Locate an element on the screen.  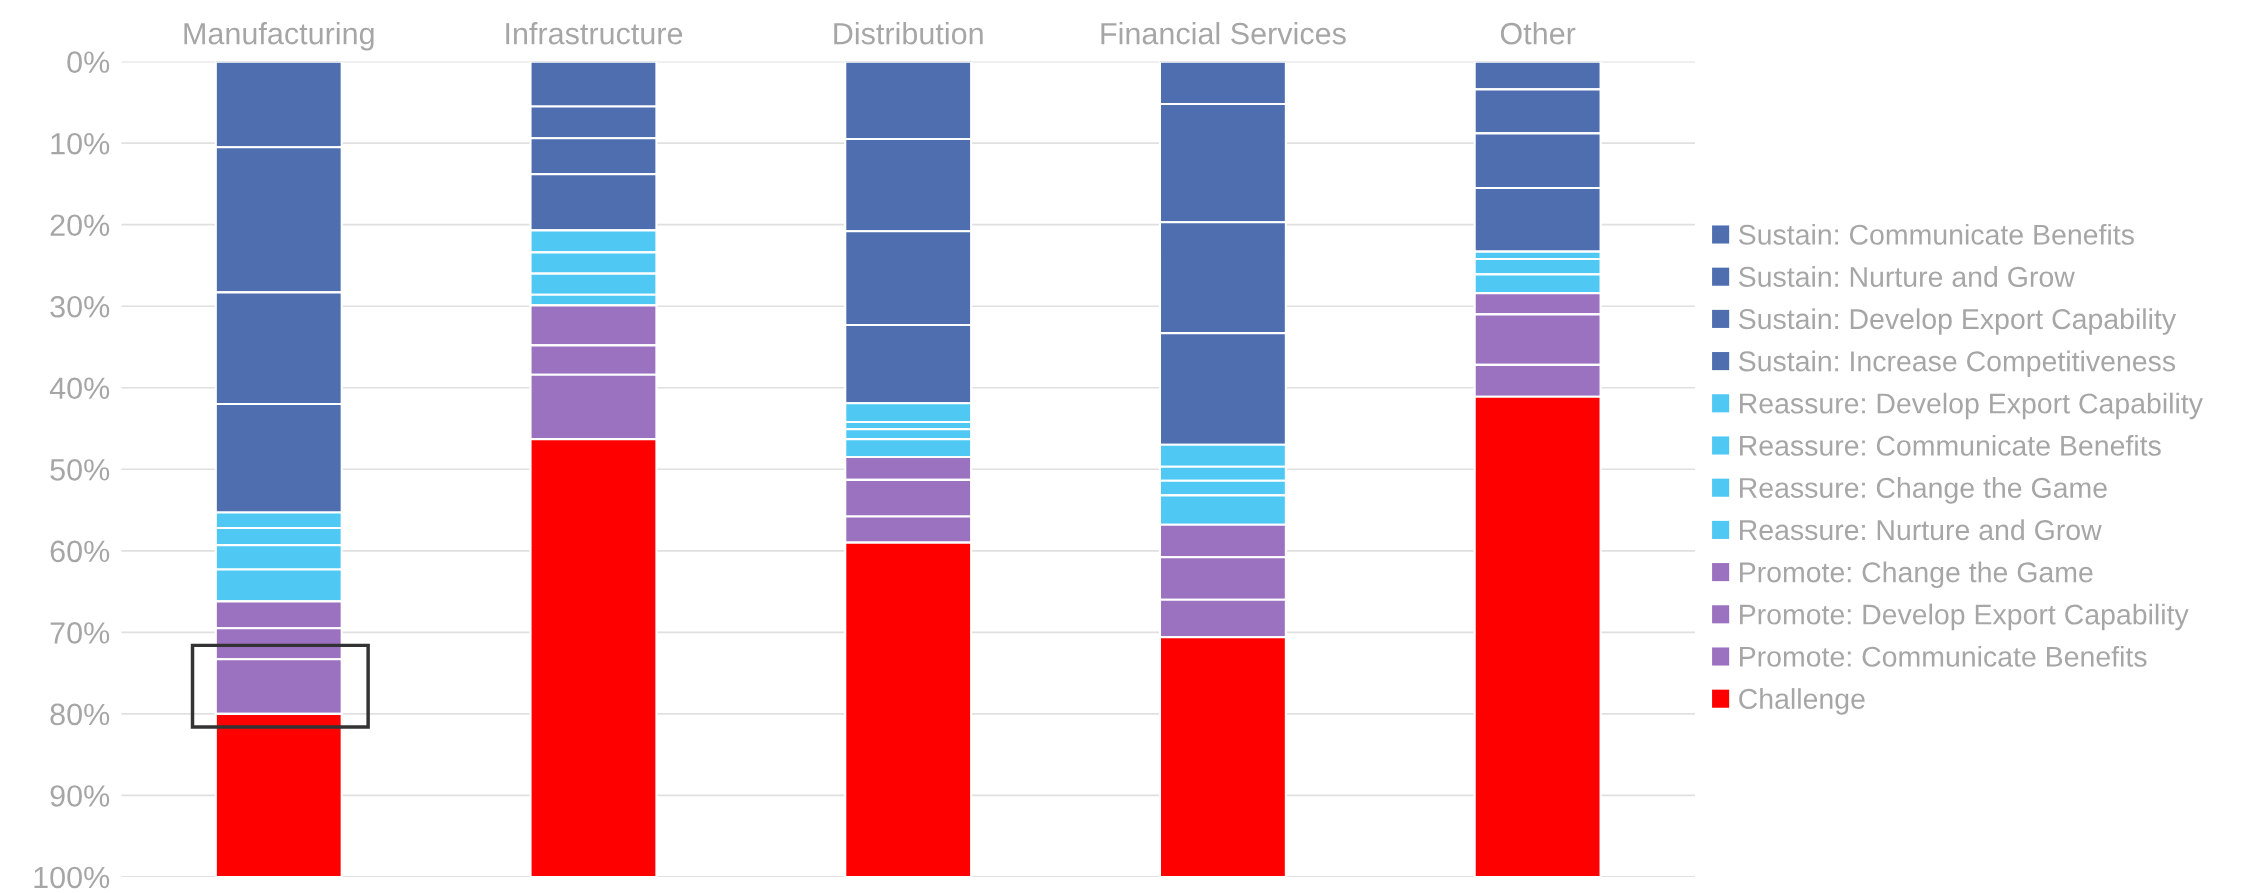
x-tick-label: Distribution is located at coordinates (908, 33).